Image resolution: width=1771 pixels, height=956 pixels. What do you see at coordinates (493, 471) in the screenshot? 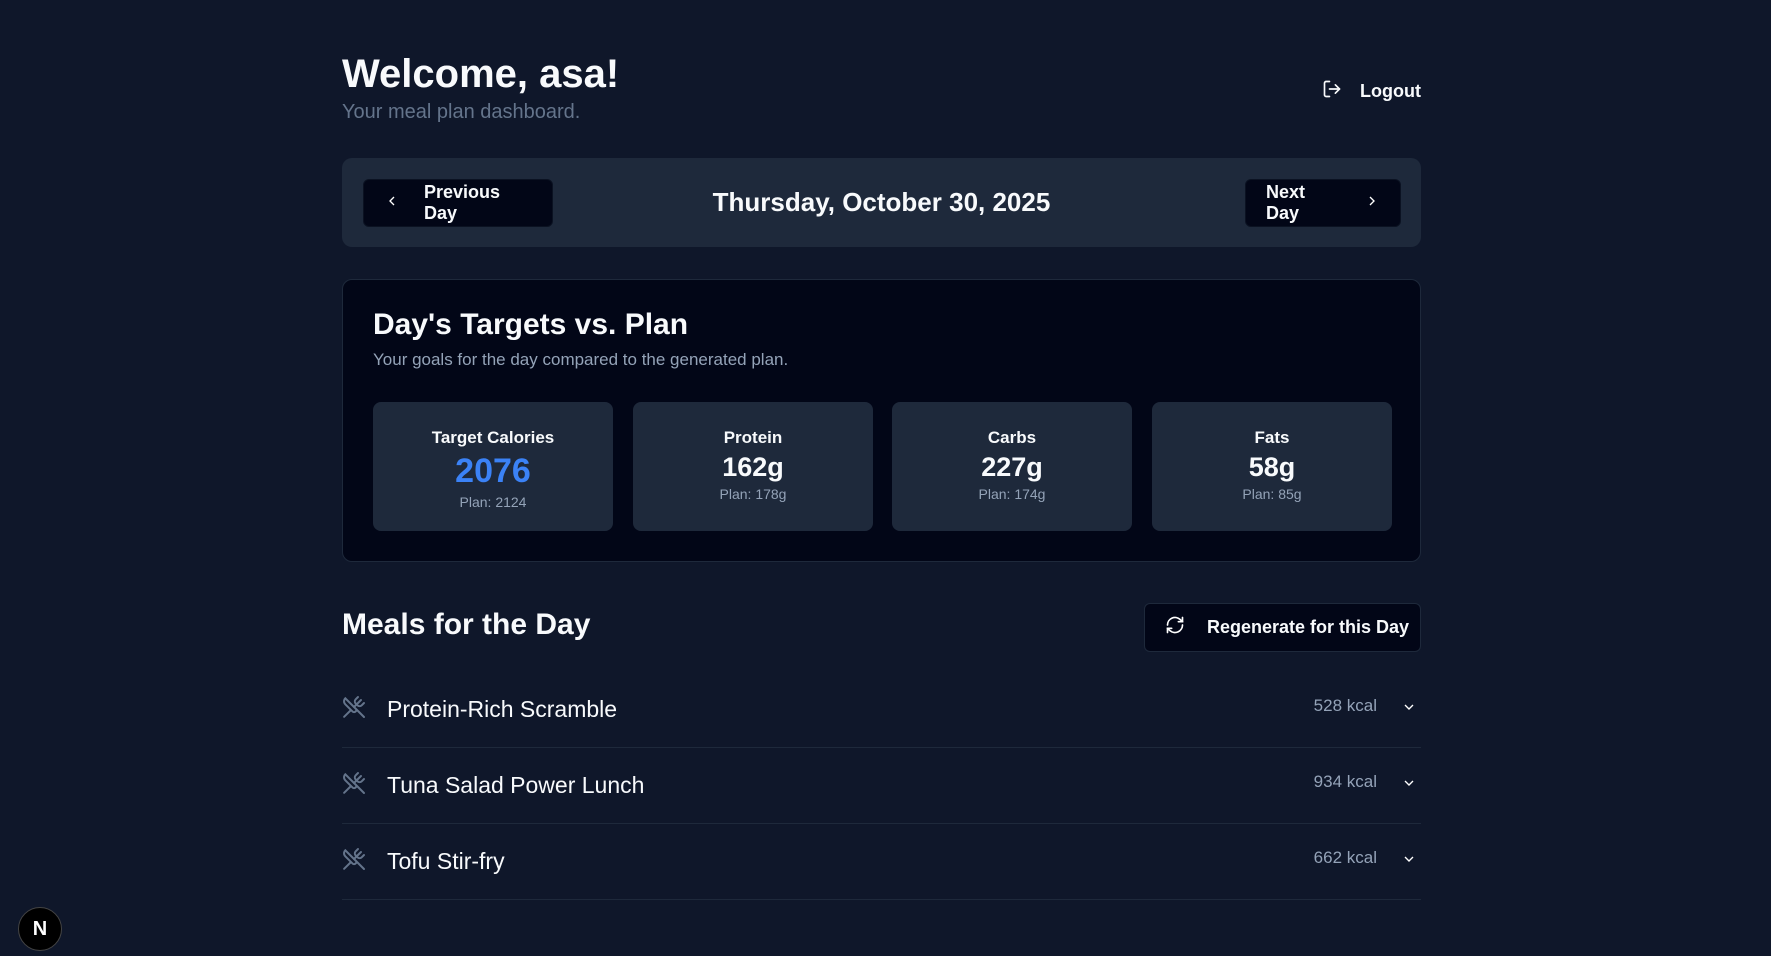
I see `stat-value: 2076` at bounding box center [493, 471].